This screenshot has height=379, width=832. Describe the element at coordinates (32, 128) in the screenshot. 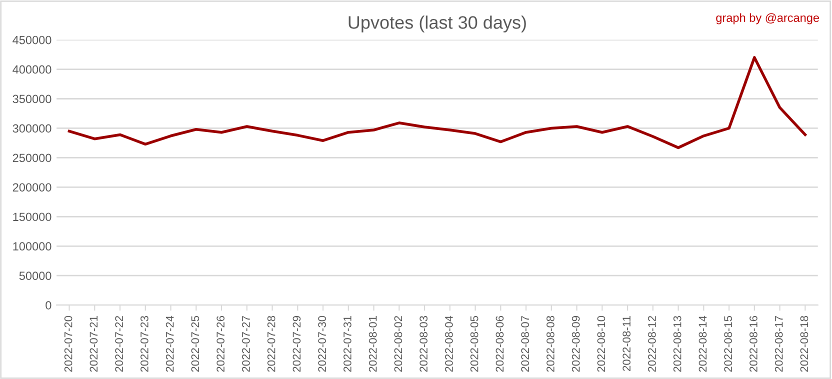

I see `y-tick-label: 300000` at that location.